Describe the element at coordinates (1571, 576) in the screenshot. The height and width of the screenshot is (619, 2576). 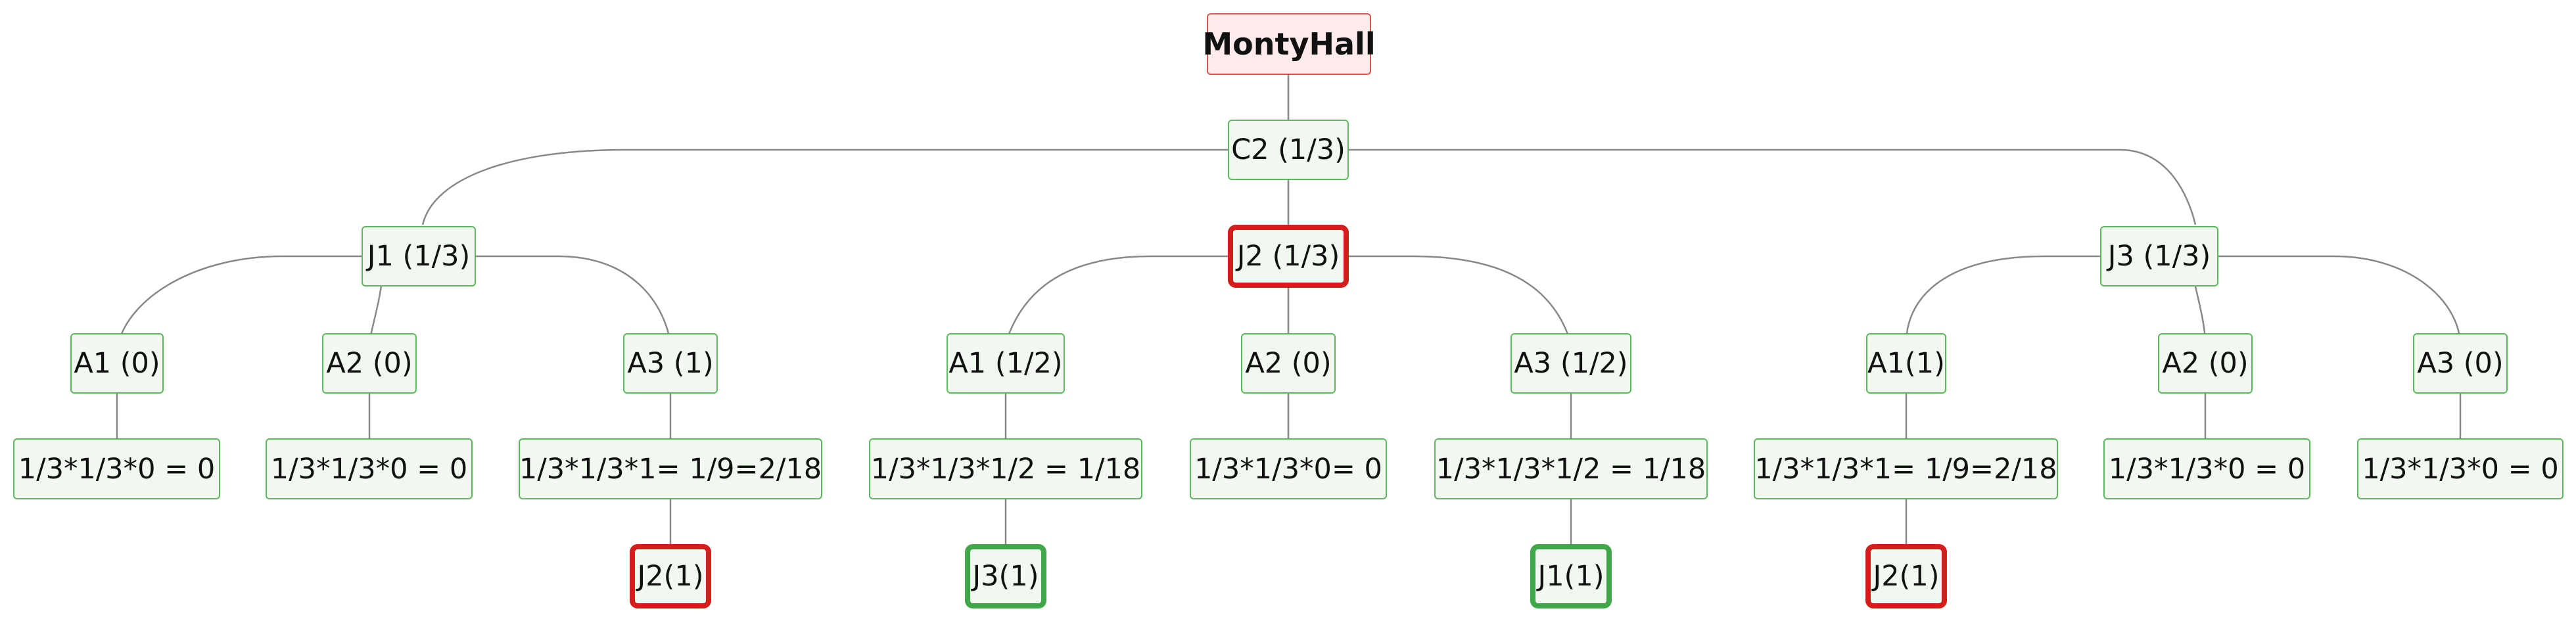
I see `leaf-j2-a3: J1(1)` at that location.